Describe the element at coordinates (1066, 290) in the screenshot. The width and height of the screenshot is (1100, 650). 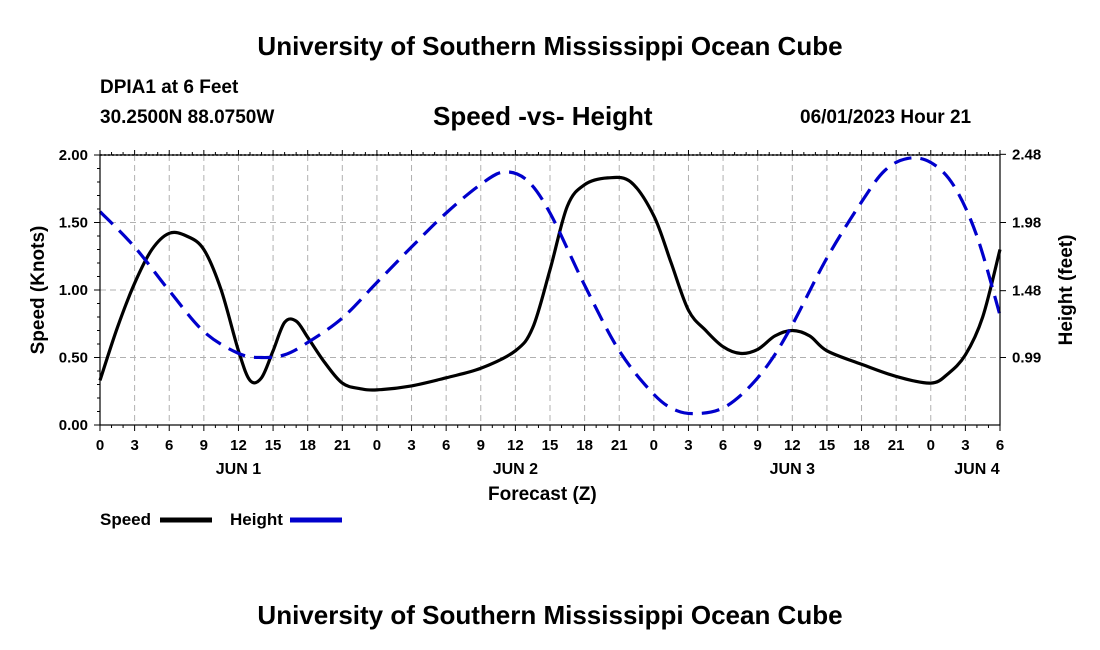
I see `y-axis-right-label: Height (feet)` at that location.